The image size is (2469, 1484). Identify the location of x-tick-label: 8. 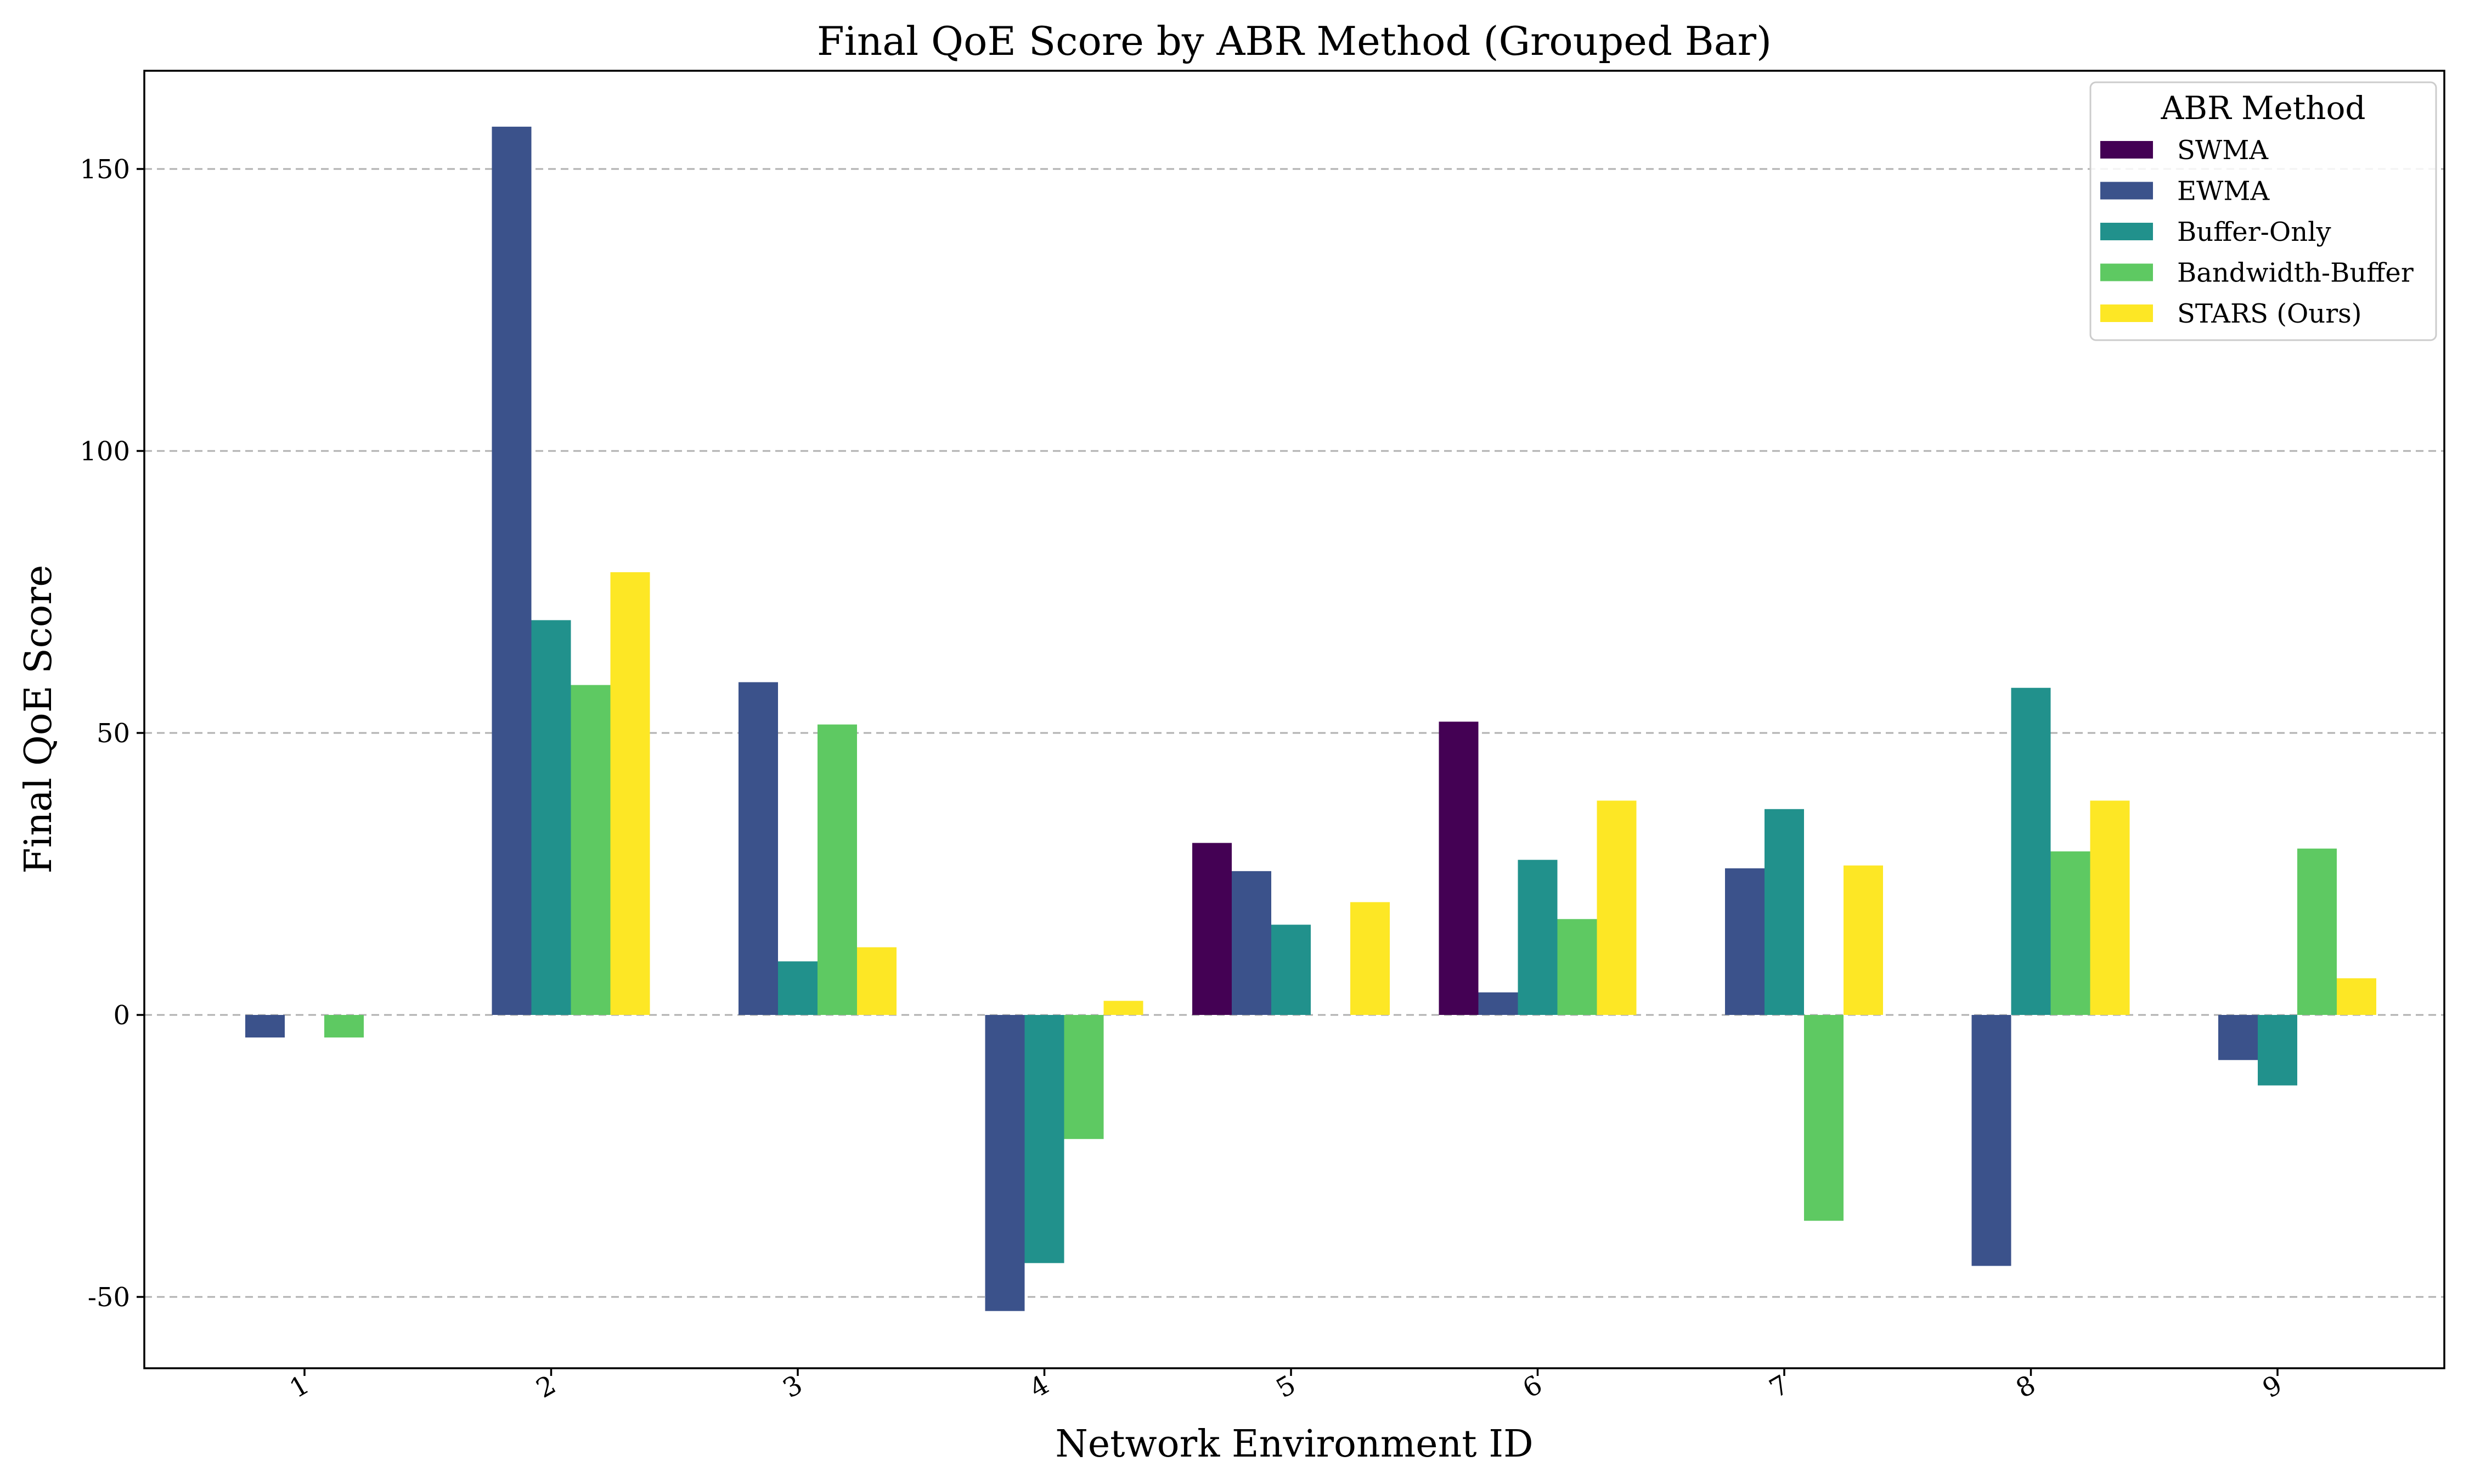
(2025, 1386).